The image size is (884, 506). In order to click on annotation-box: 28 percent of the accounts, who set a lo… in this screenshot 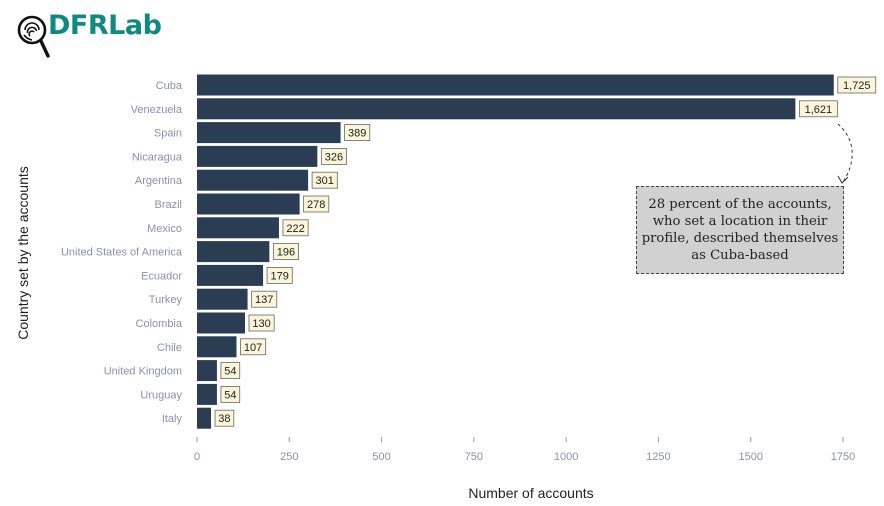, I will do `click(740, 230)`.